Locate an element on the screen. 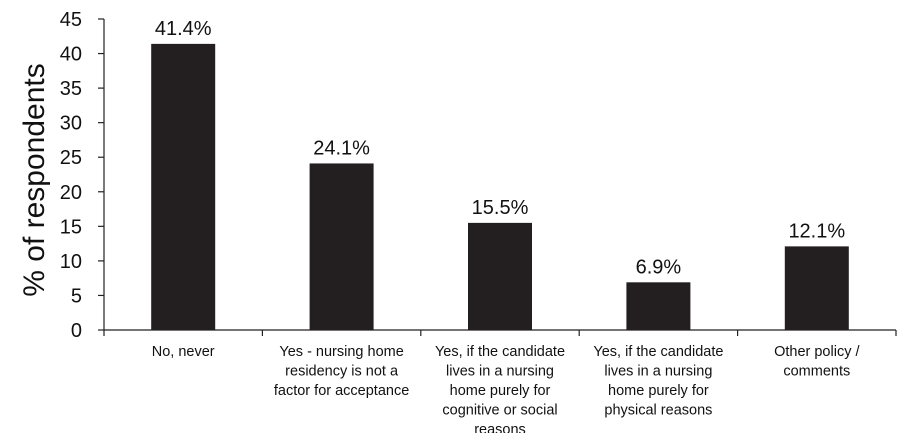 This screenshot has width=898, height=433. y-tick-label: 40 is located at coordinates (71, 55).